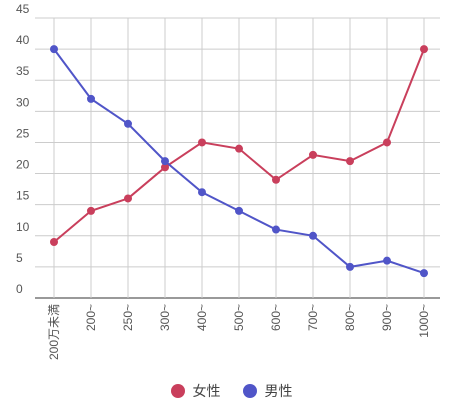 The height and width of the screenshot is (410, 463). I want to click on x-tick-label: 1000~, so click(424, 321).